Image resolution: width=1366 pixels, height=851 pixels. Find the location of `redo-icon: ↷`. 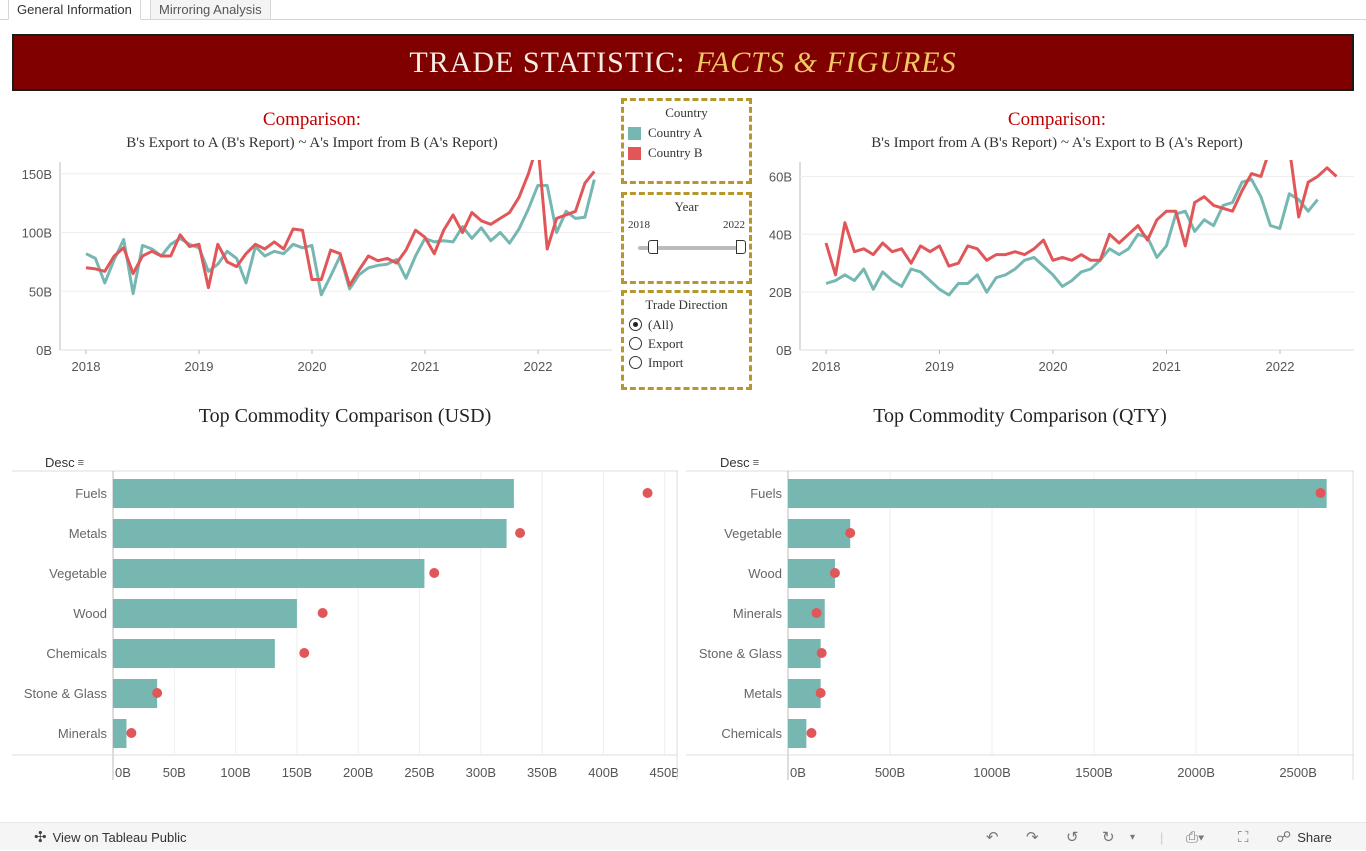

redo-icon: ↷ is located at coordinates (1032, 837).